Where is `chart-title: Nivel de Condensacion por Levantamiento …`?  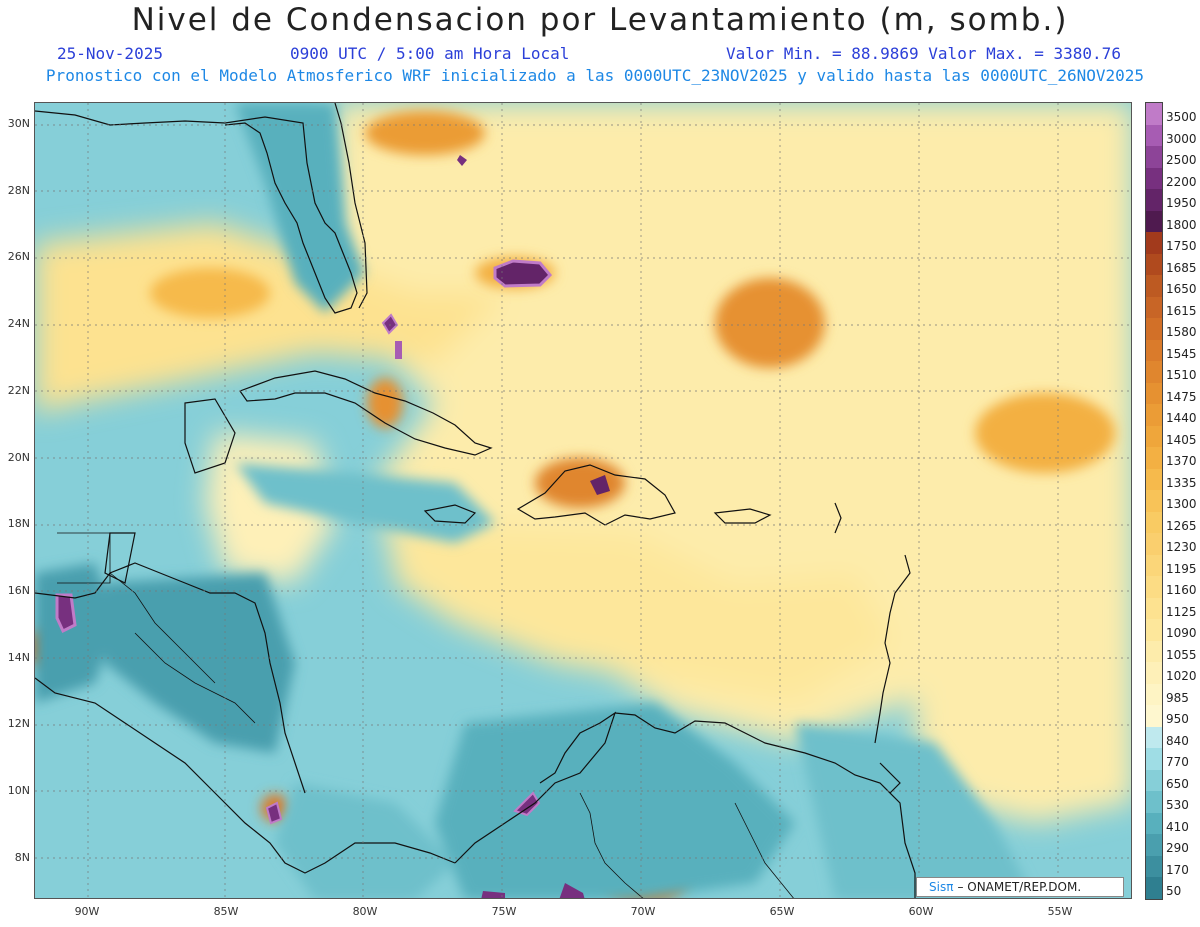
chart-title: Nivel de Condensacion por Levantamiento … is located at coordinates (600, 20).